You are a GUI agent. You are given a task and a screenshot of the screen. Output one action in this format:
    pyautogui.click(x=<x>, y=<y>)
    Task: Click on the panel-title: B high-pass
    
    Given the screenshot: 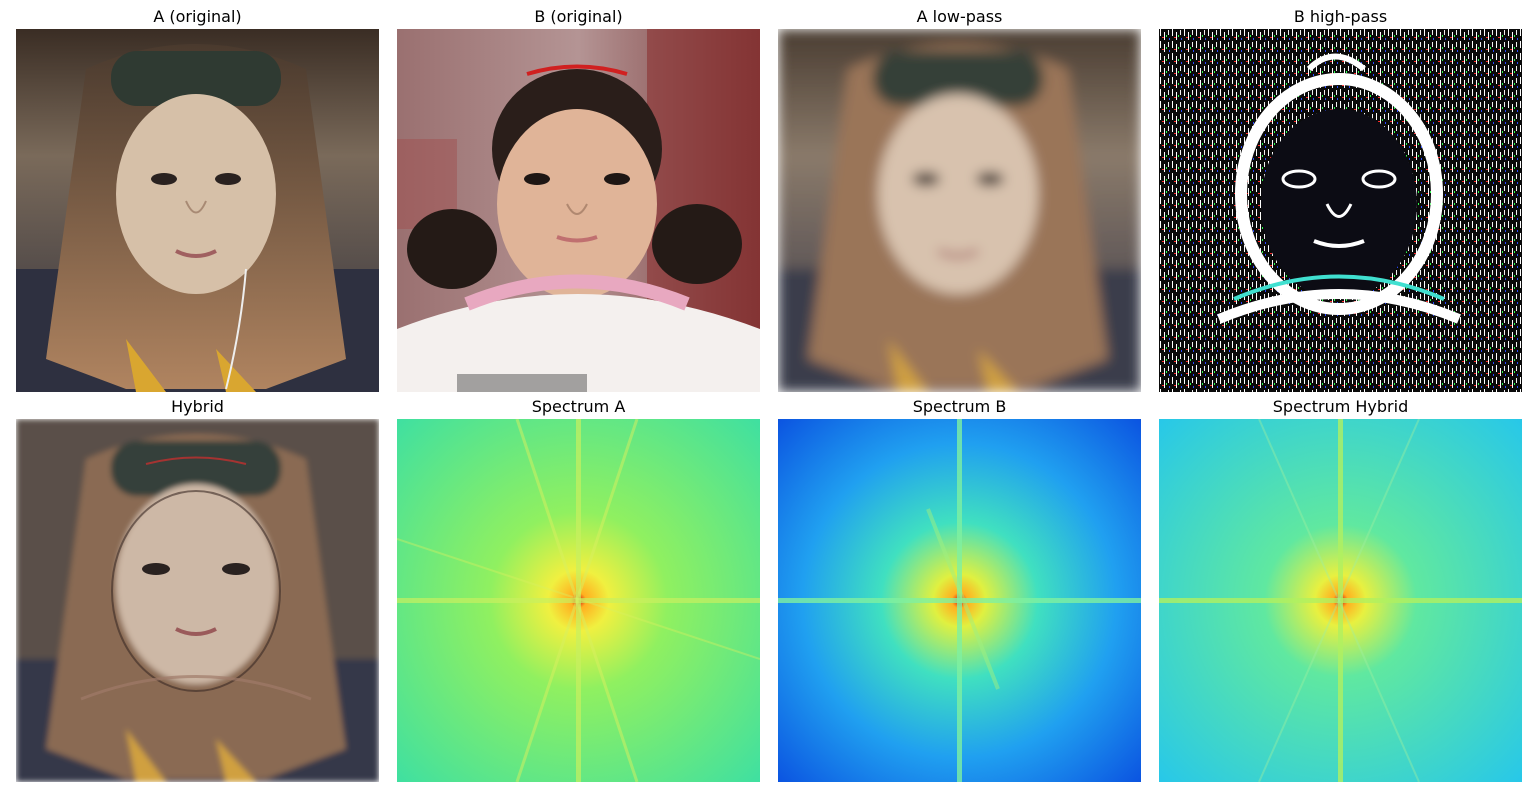 What is the action you would take?
    pyautogui.click(x=1340, y=16)
    